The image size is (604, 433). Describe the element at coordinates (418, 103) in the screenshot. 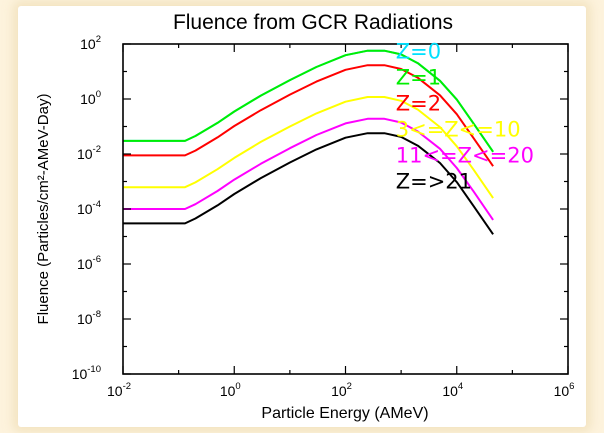

I see `series-label-2: Z=2` at that location.